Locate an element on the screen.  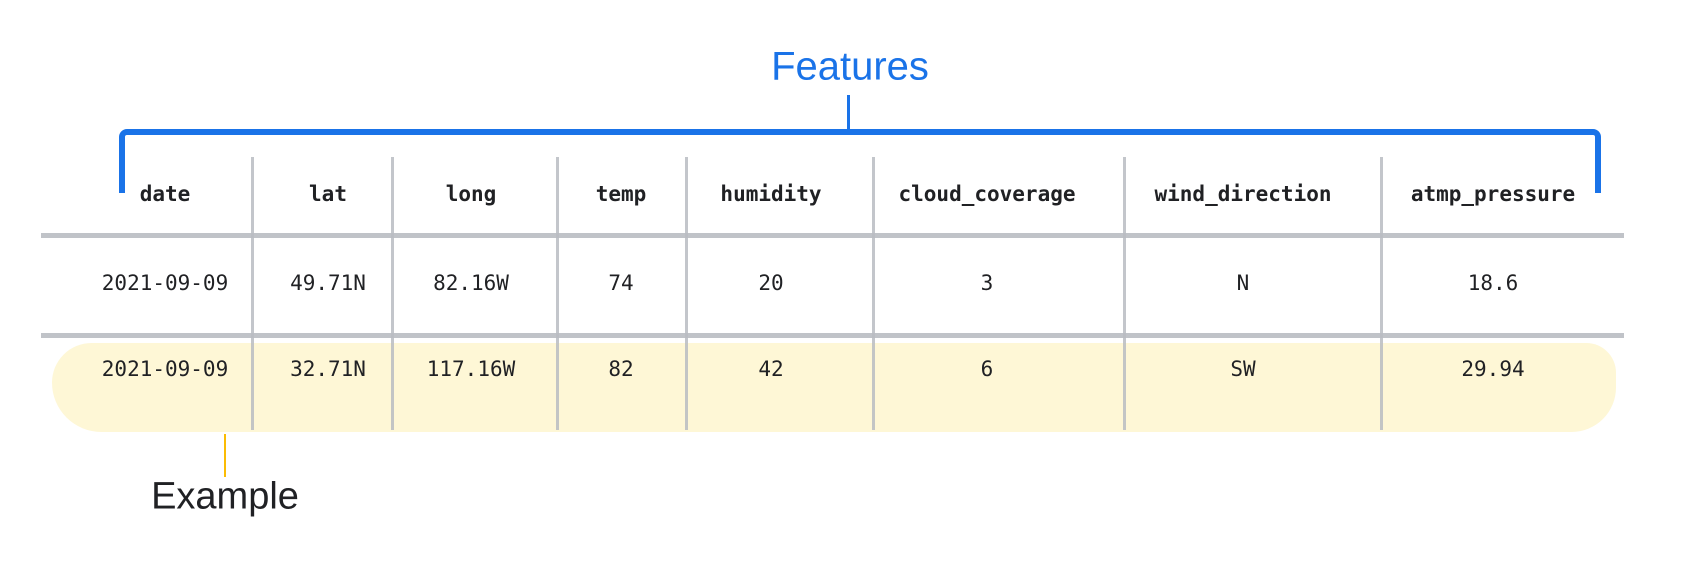
table-cell: 3 is located at coordinates (987, 283).